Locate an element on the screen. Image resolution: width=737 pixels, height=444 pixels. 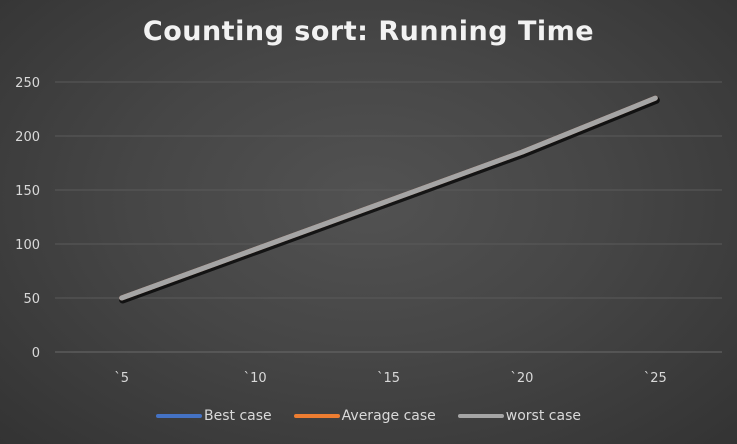
y-tick-label: 150 is located at coordinates (27, 191).